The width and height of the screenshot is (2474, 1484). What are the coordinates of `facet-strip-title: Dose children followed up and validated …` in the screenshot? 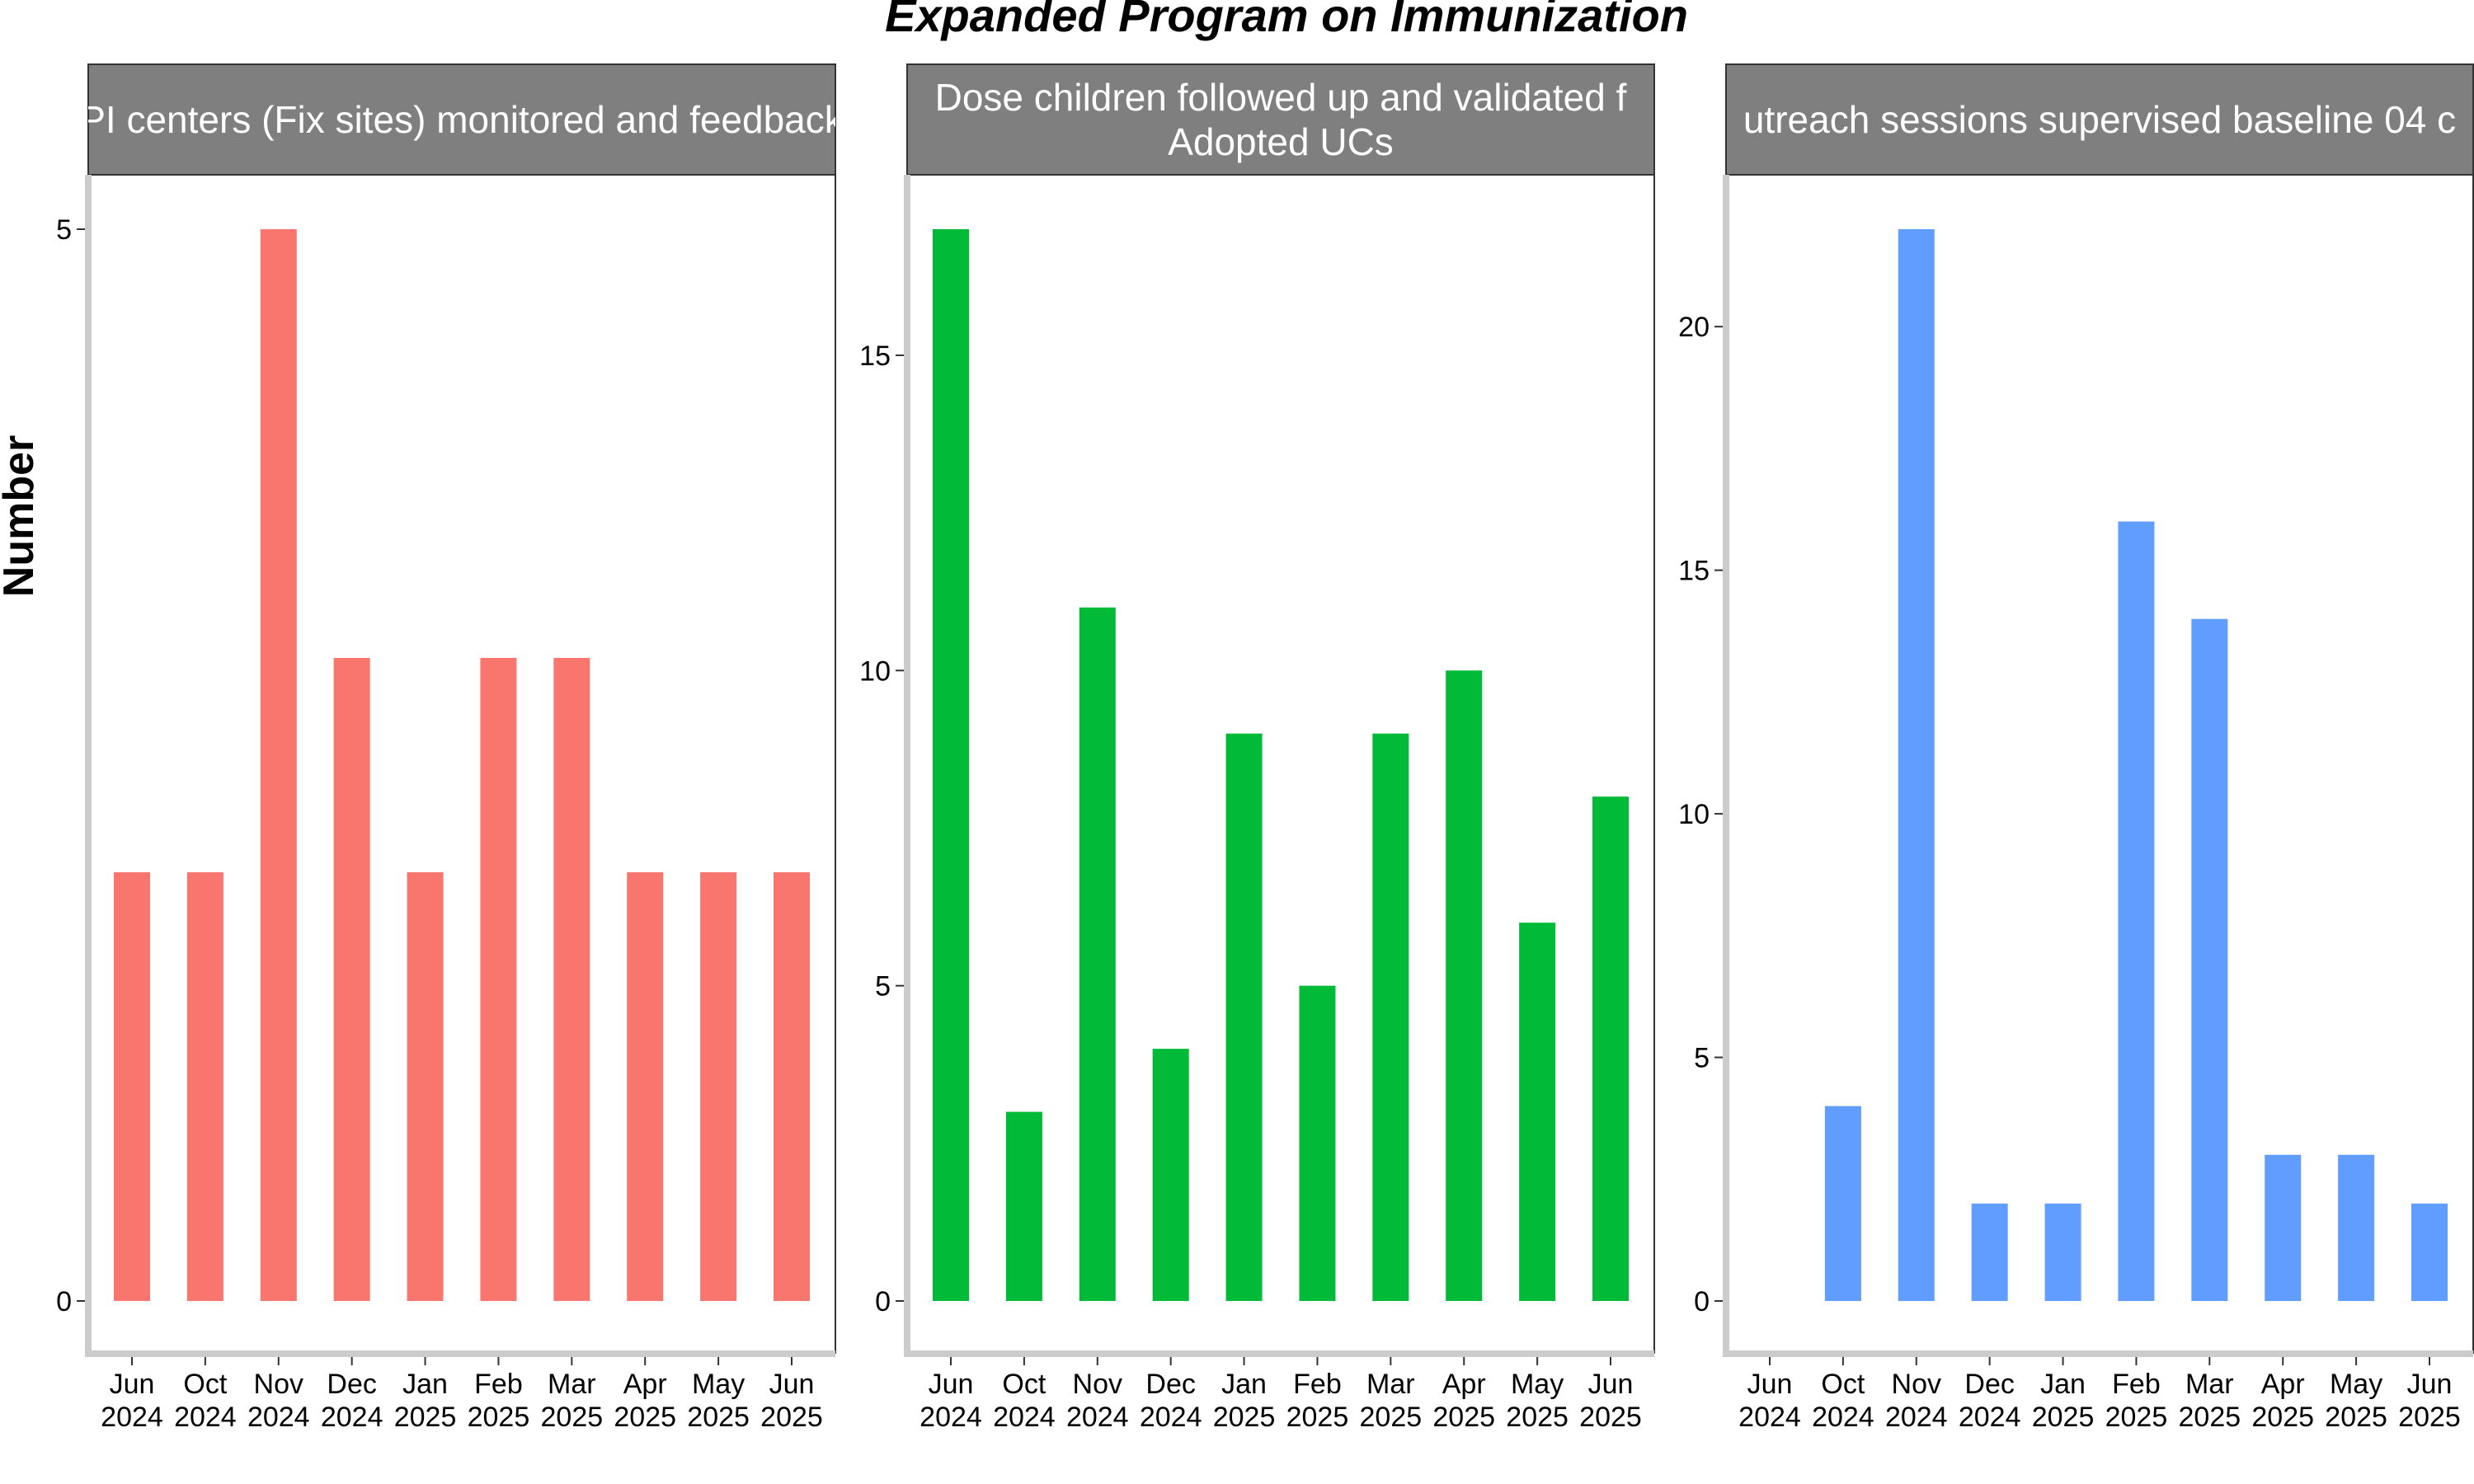 It's located at (1281, 97).